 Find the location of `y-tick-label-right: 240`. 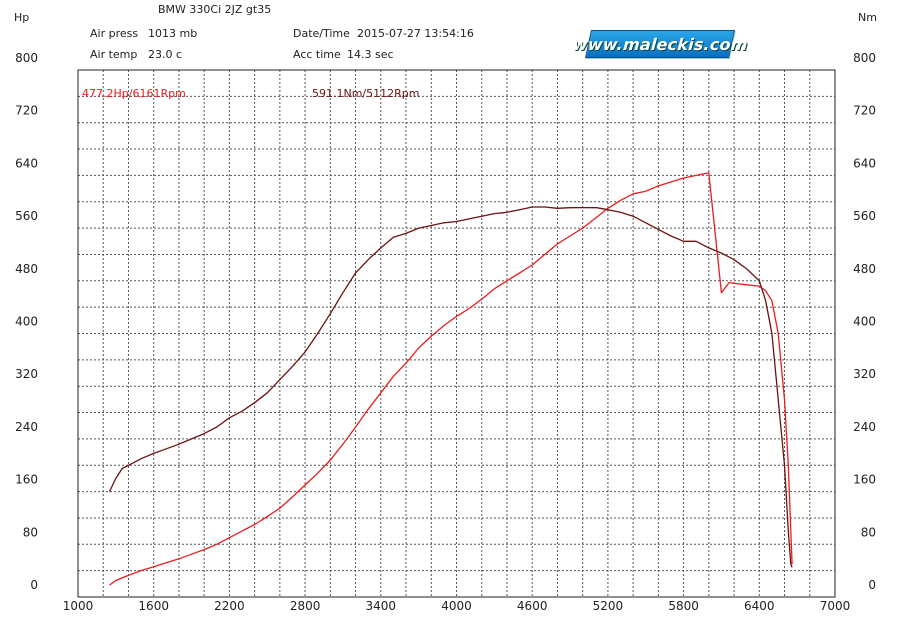

y-tick-label-right: 240 is located at coordinates (864, 427).